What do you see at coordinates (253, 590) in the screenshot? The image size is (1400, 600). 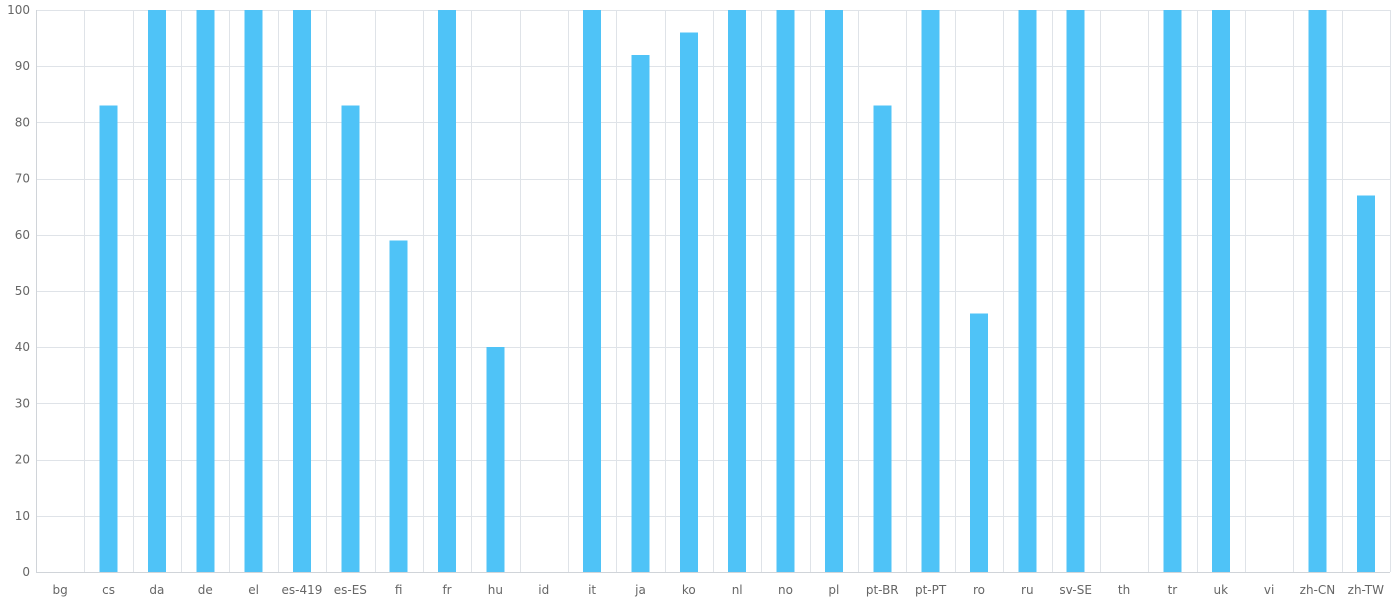 I see `x-tick-label: el` at bounding box center [253, 590].